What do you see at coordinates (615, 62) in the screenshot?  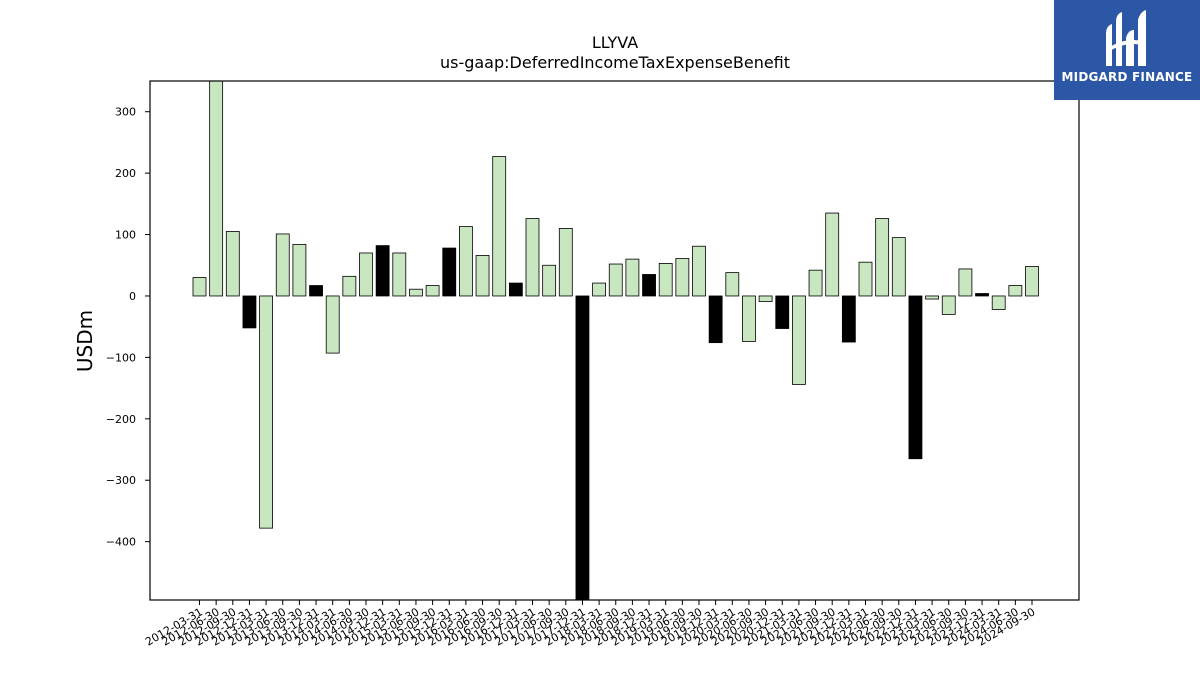 I see `chart-subtitle: us-gaap:DeferredIncomeTaxExpenseBenefit` at bounding box center [615, 62].